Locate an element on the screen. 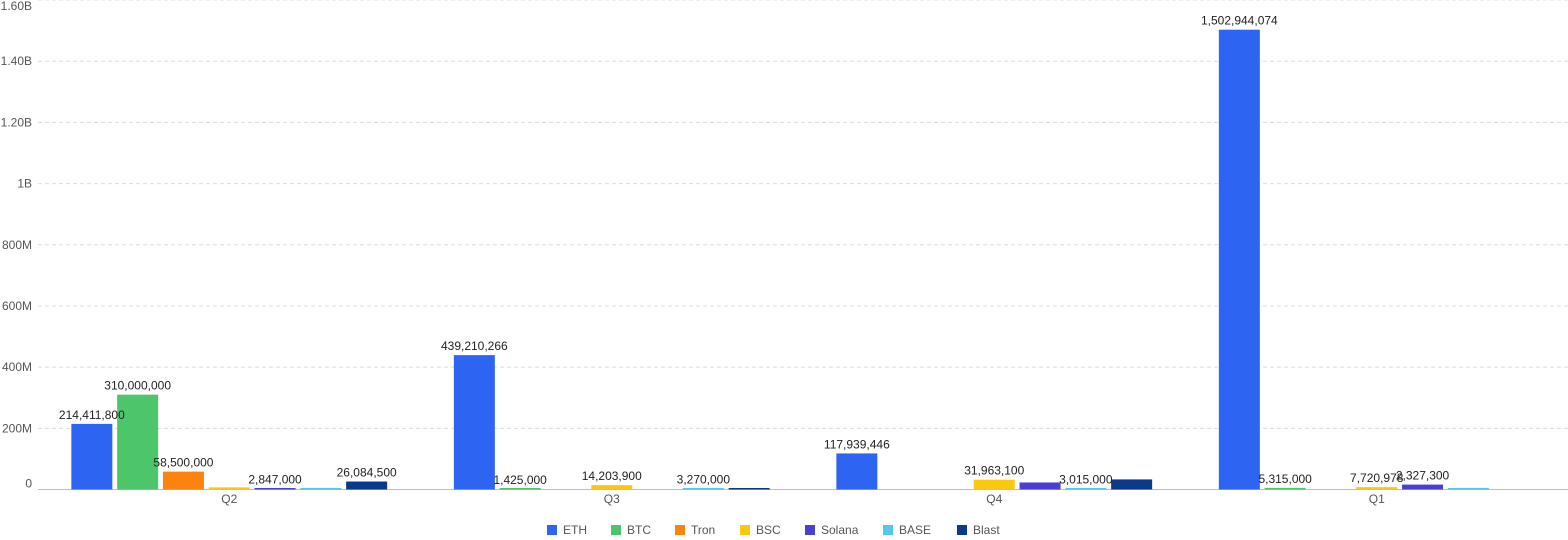  legend-item-blast: Blast is located at coordinates (978, 530).